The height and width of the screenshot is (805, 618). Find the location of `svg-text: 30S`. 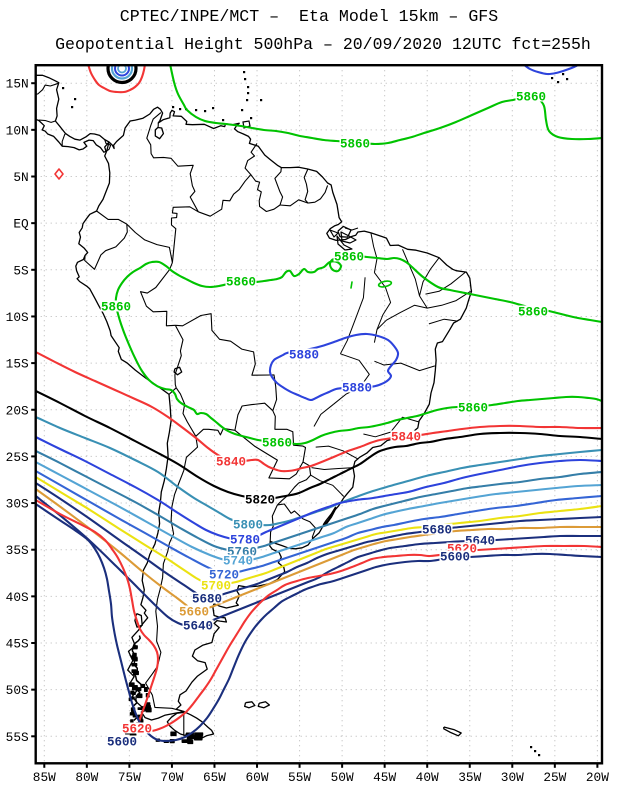

svg-text: 30S is located at coordinates (17, 504).